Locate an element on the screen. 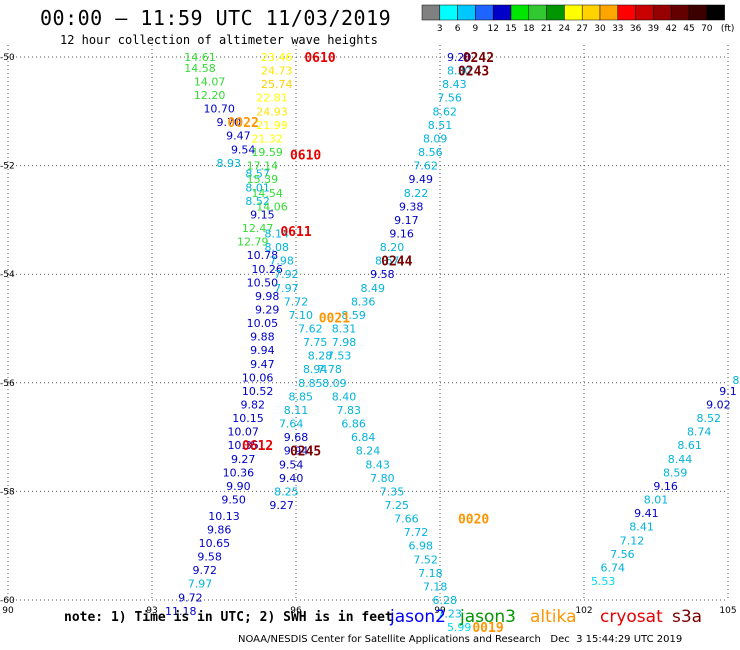  scale-label: 6 is located at coordinates (458, 29).